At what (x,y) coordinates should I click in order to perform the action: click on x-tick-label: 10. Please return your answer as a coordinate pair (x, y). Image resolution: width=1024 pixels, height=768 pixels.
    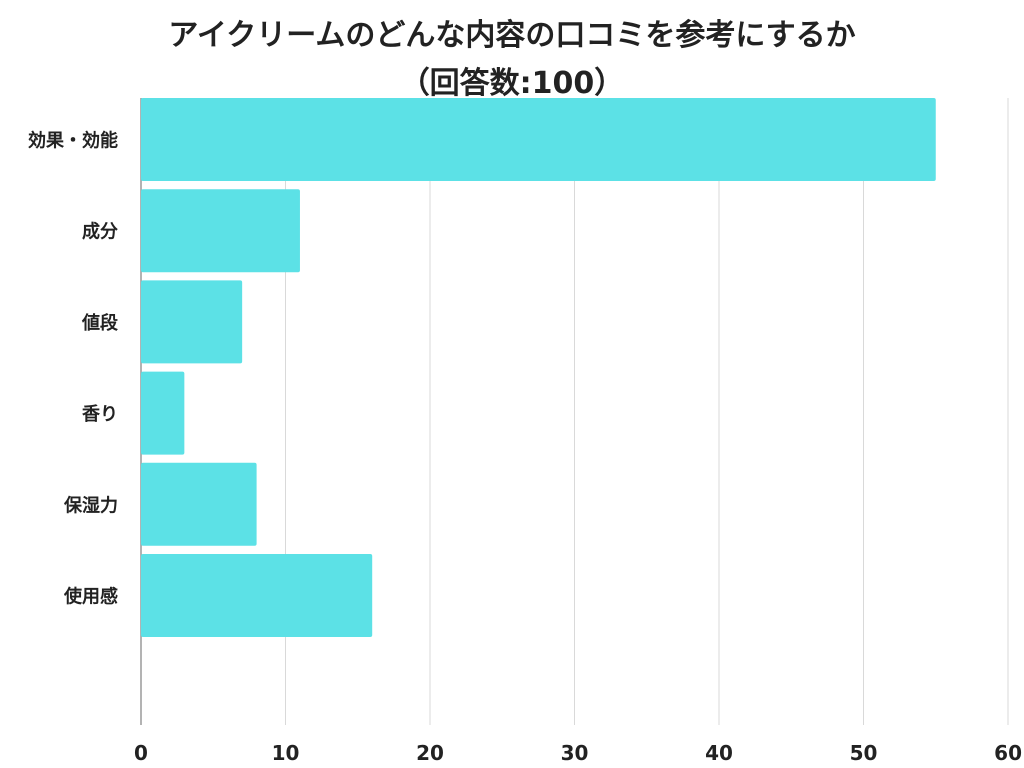
    Looking at the image, I should click on (286, 753).